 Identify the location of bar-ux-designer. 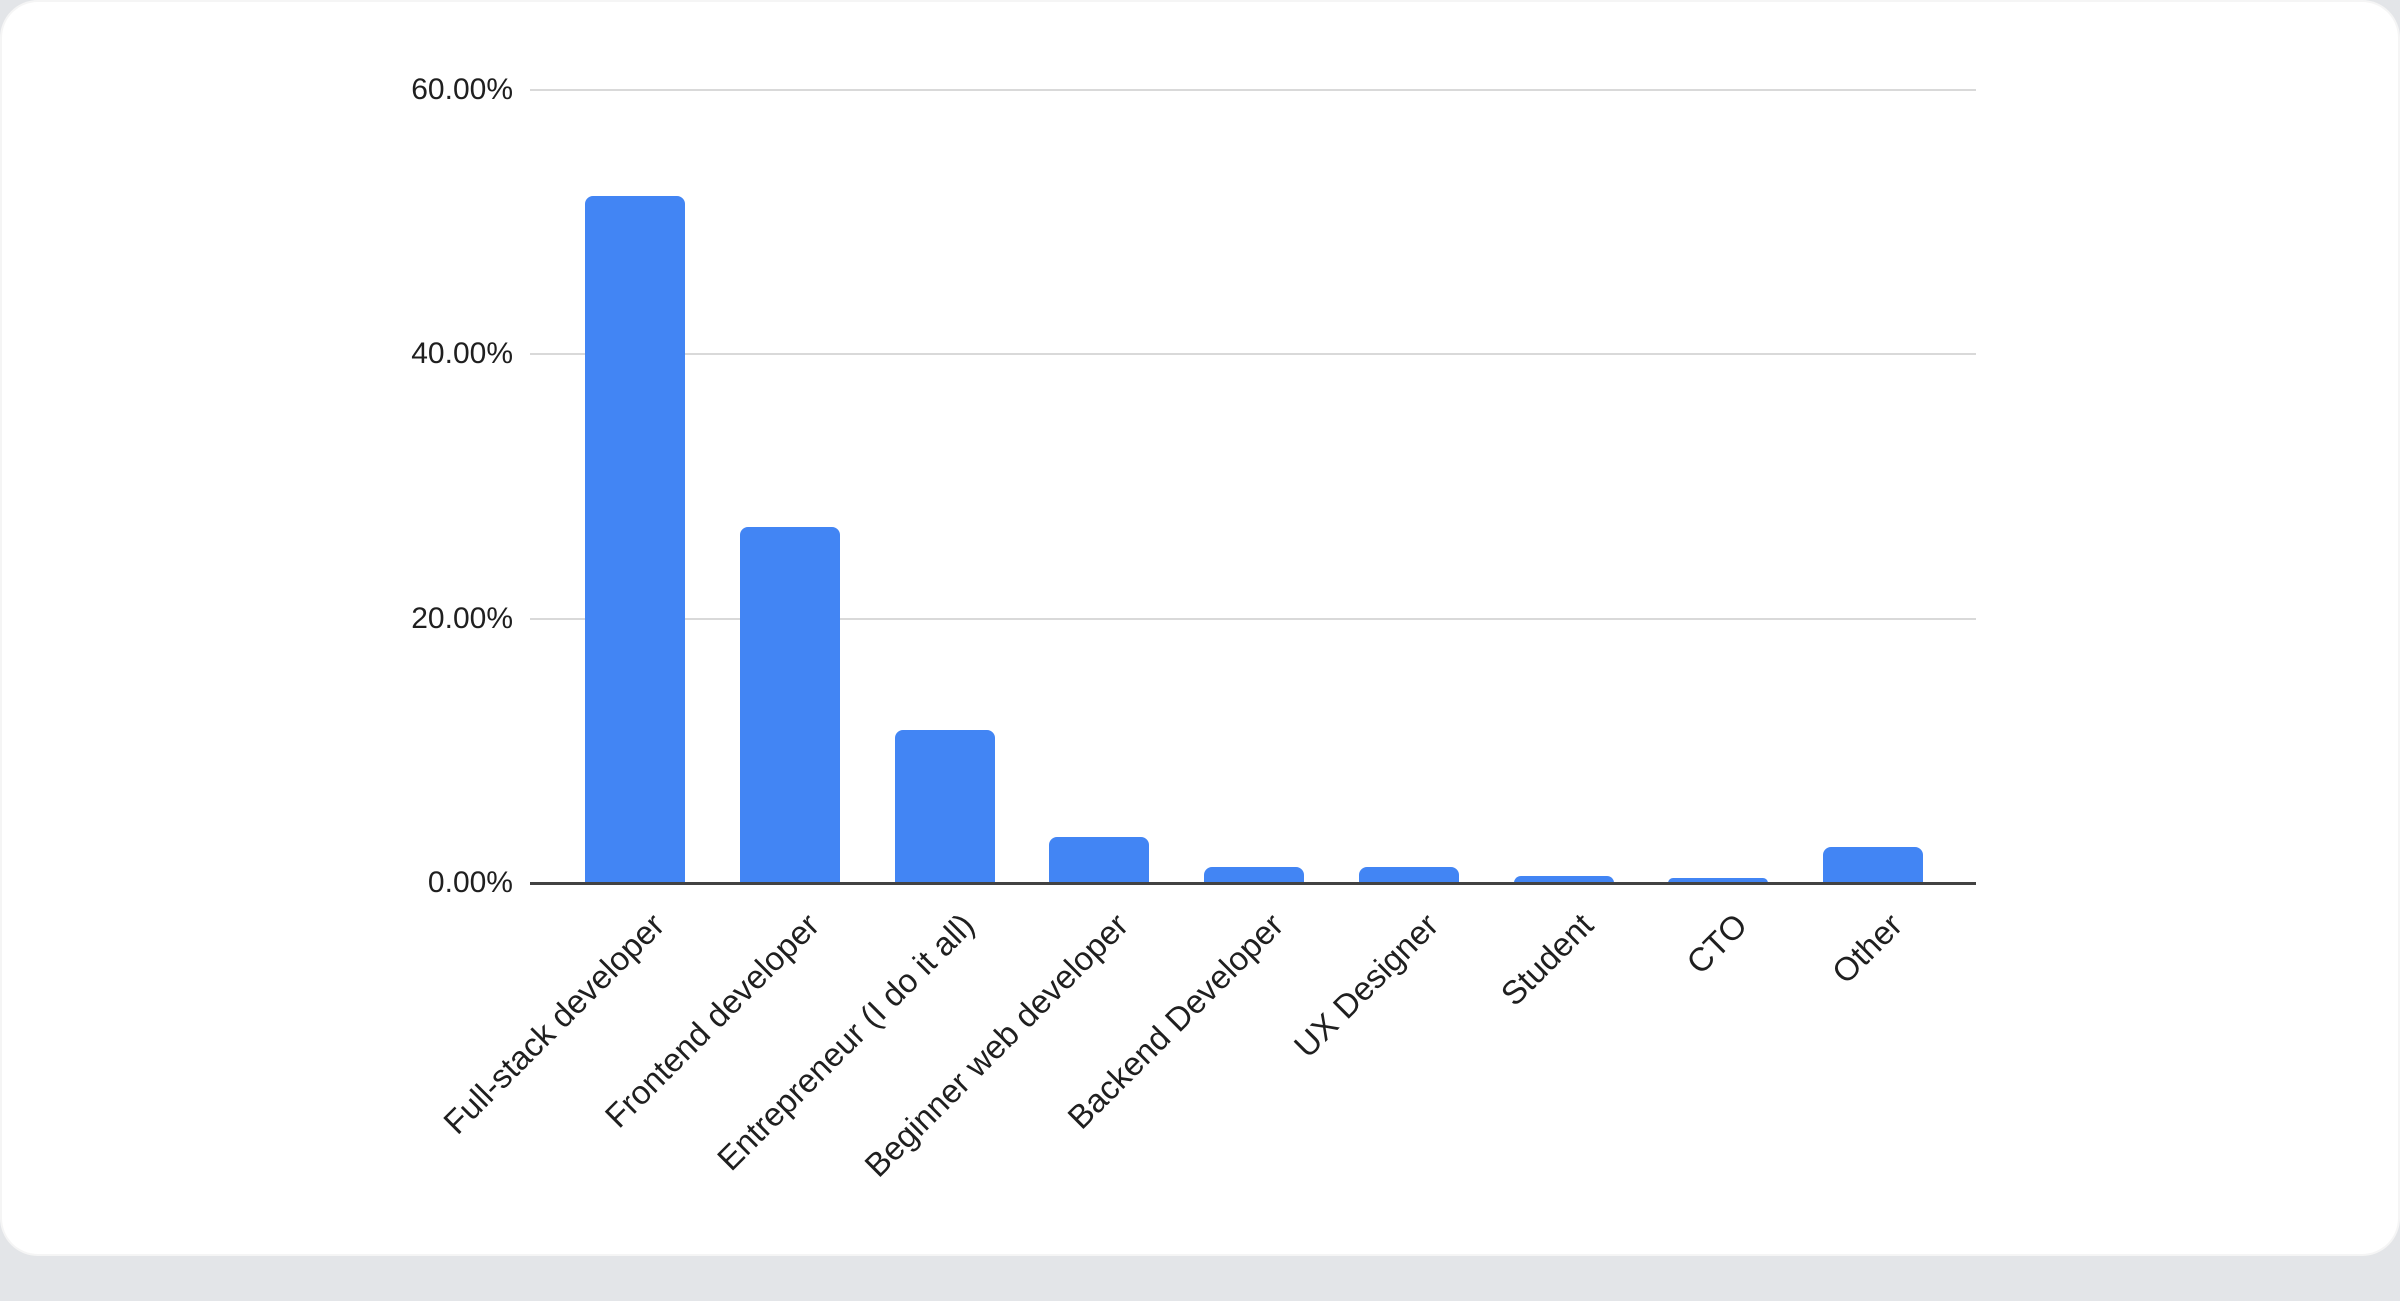
(1408, 875).